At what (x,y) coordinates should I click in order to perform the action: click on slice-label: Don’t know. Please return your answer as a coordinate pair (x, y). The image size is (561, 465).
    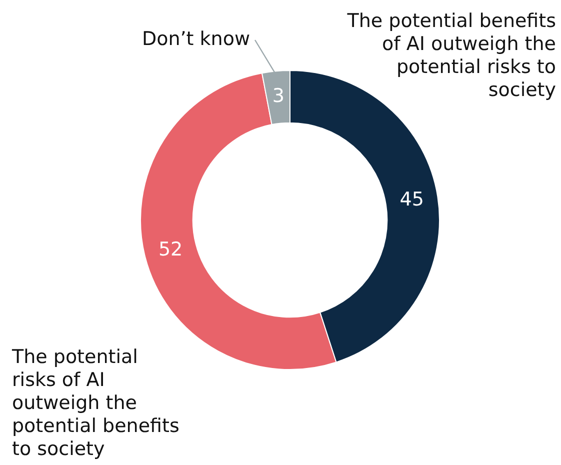
    Looking at the image, I should click on (196, 39).